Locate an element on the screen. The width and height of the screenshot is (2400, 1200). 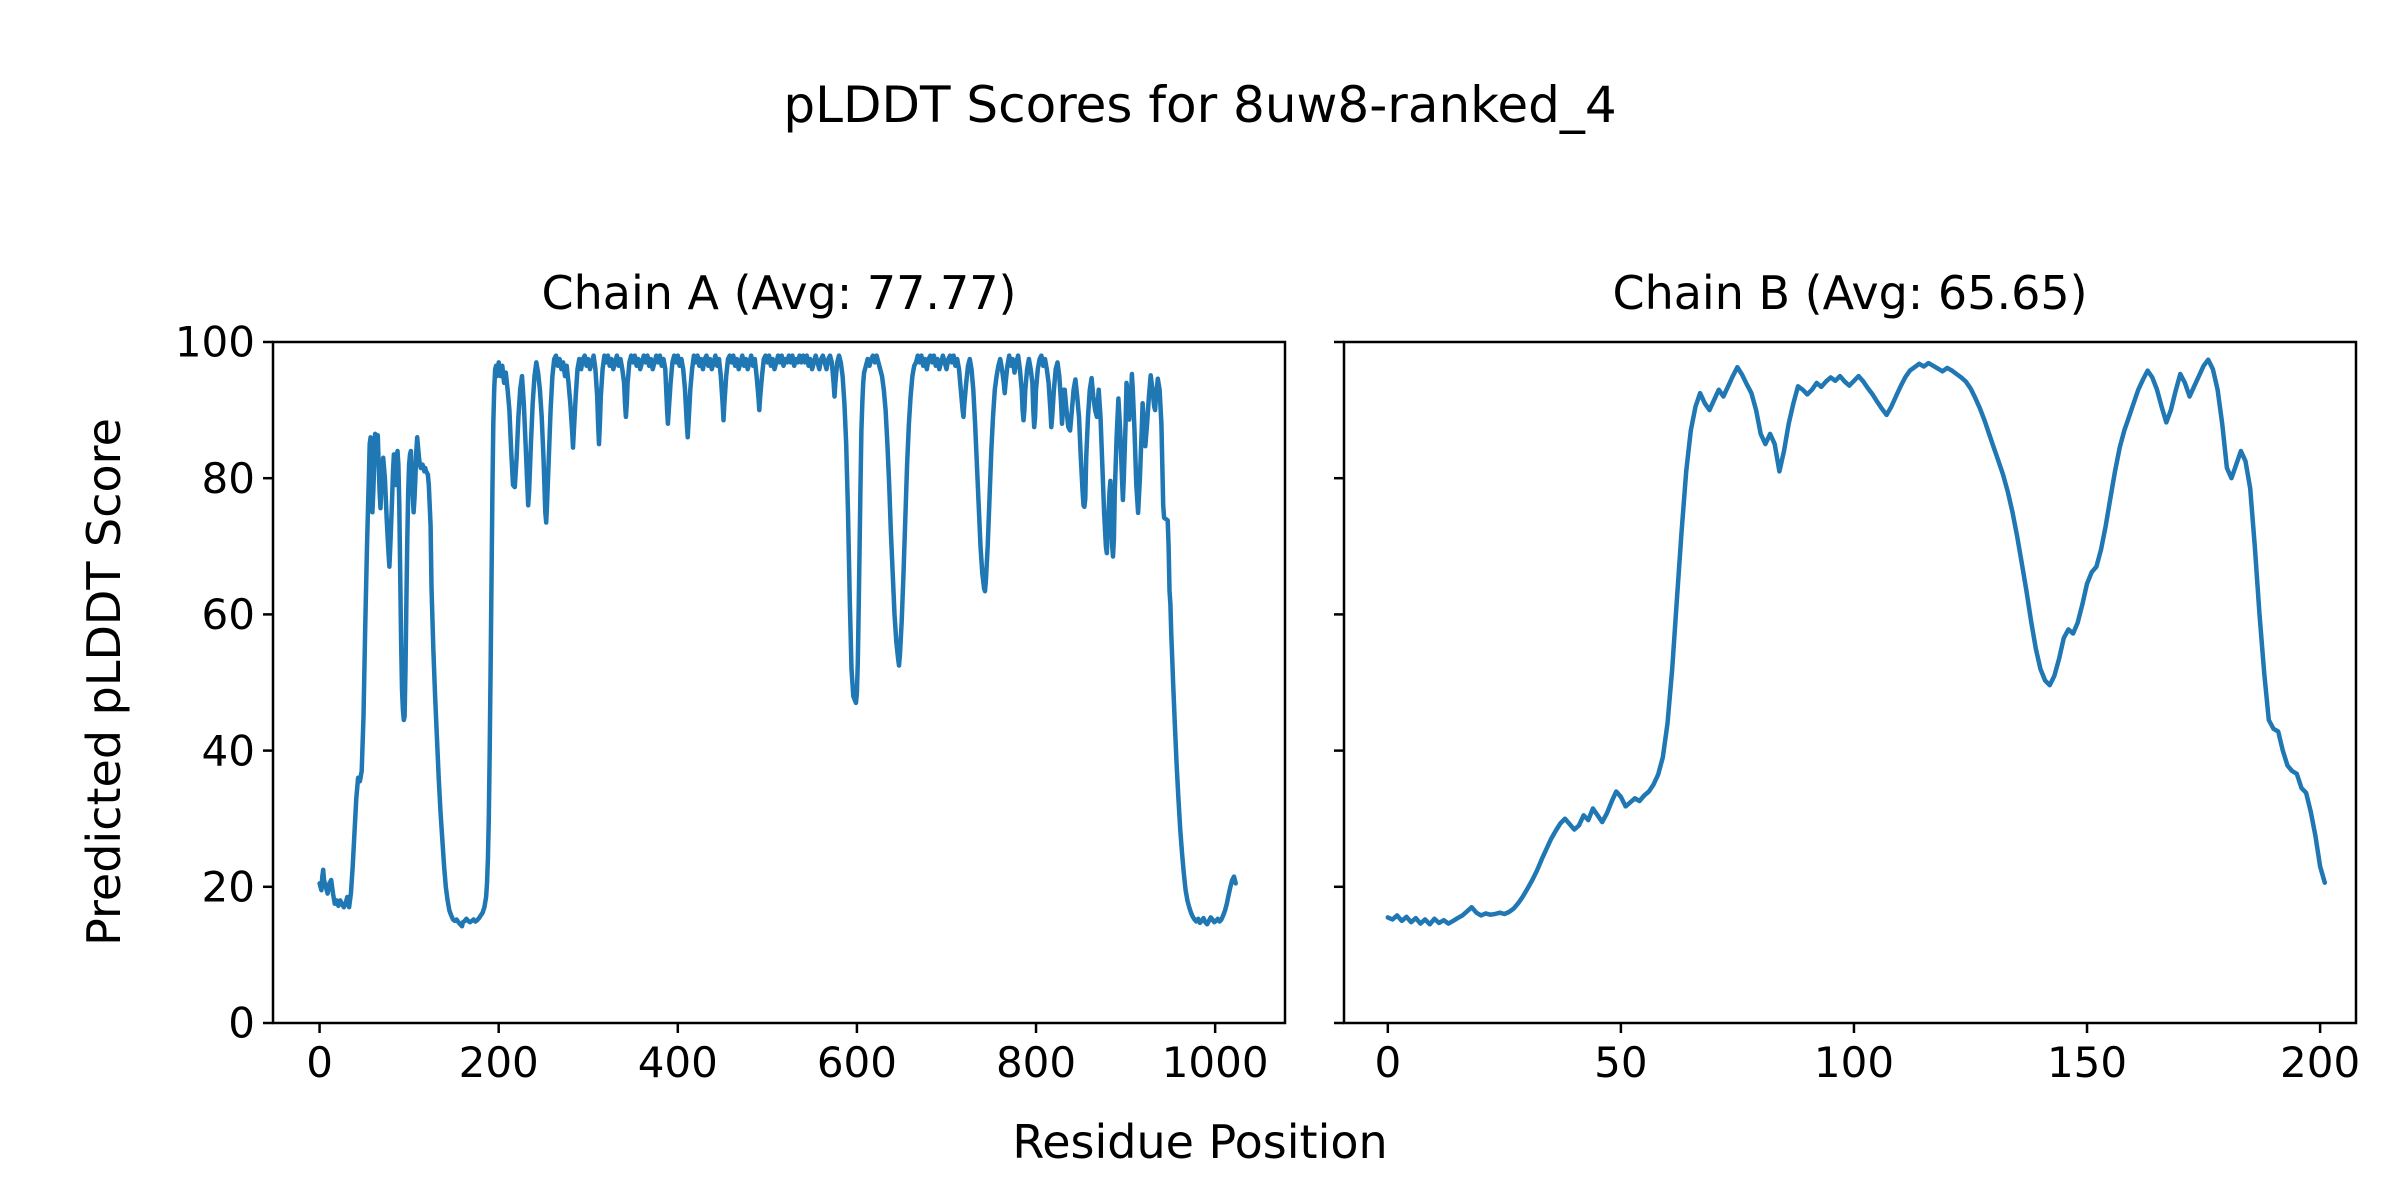
y-tick-label-a: 60 is located at coordinates (228, 614).